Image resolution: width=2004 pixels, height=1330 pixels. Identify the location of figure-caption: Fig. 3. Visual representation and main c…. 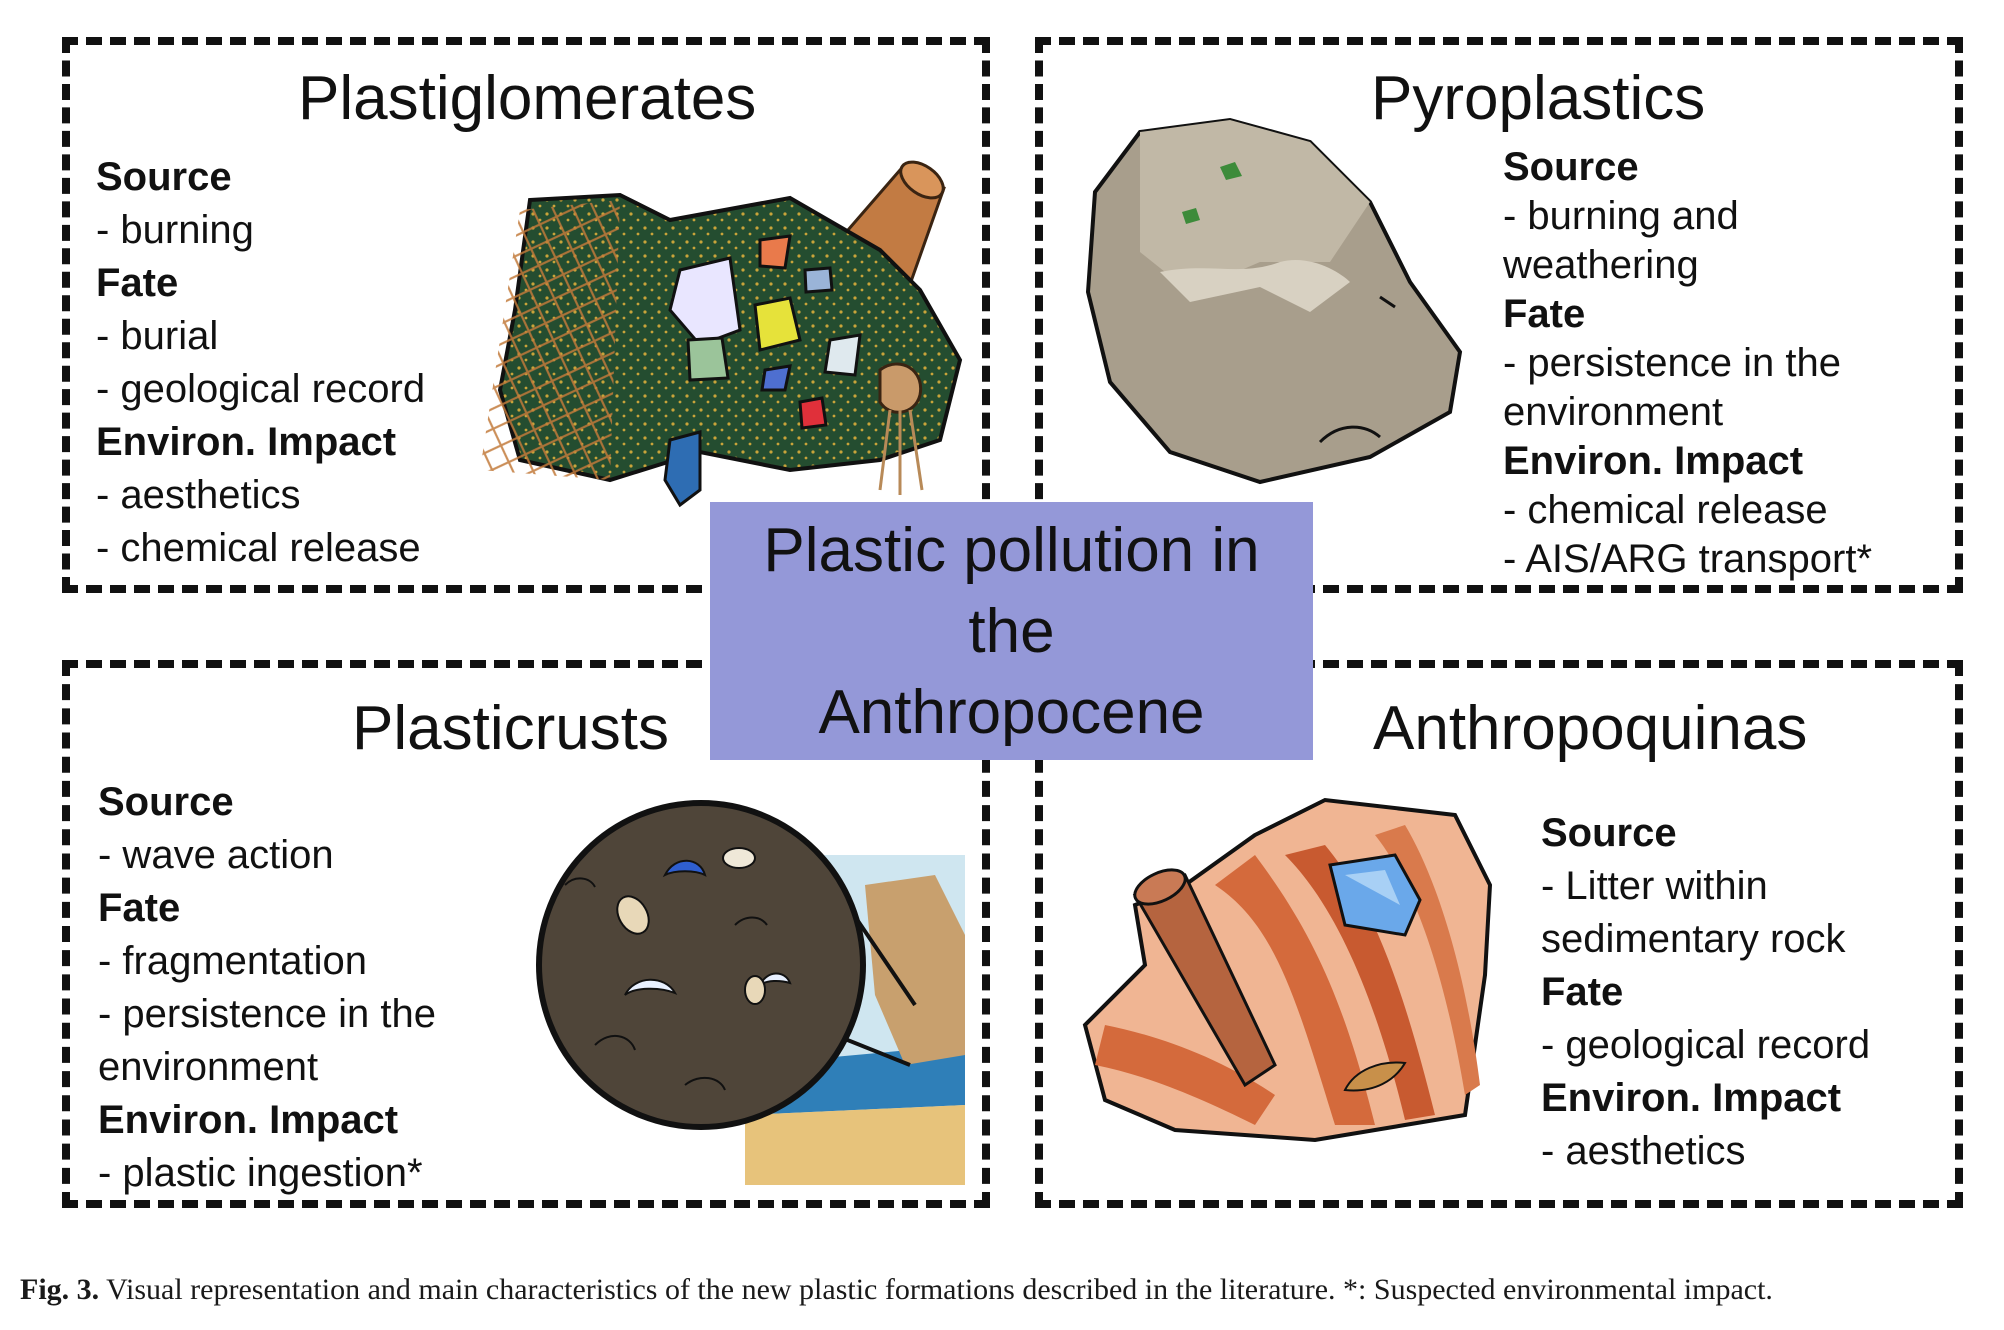
(896, 1290).